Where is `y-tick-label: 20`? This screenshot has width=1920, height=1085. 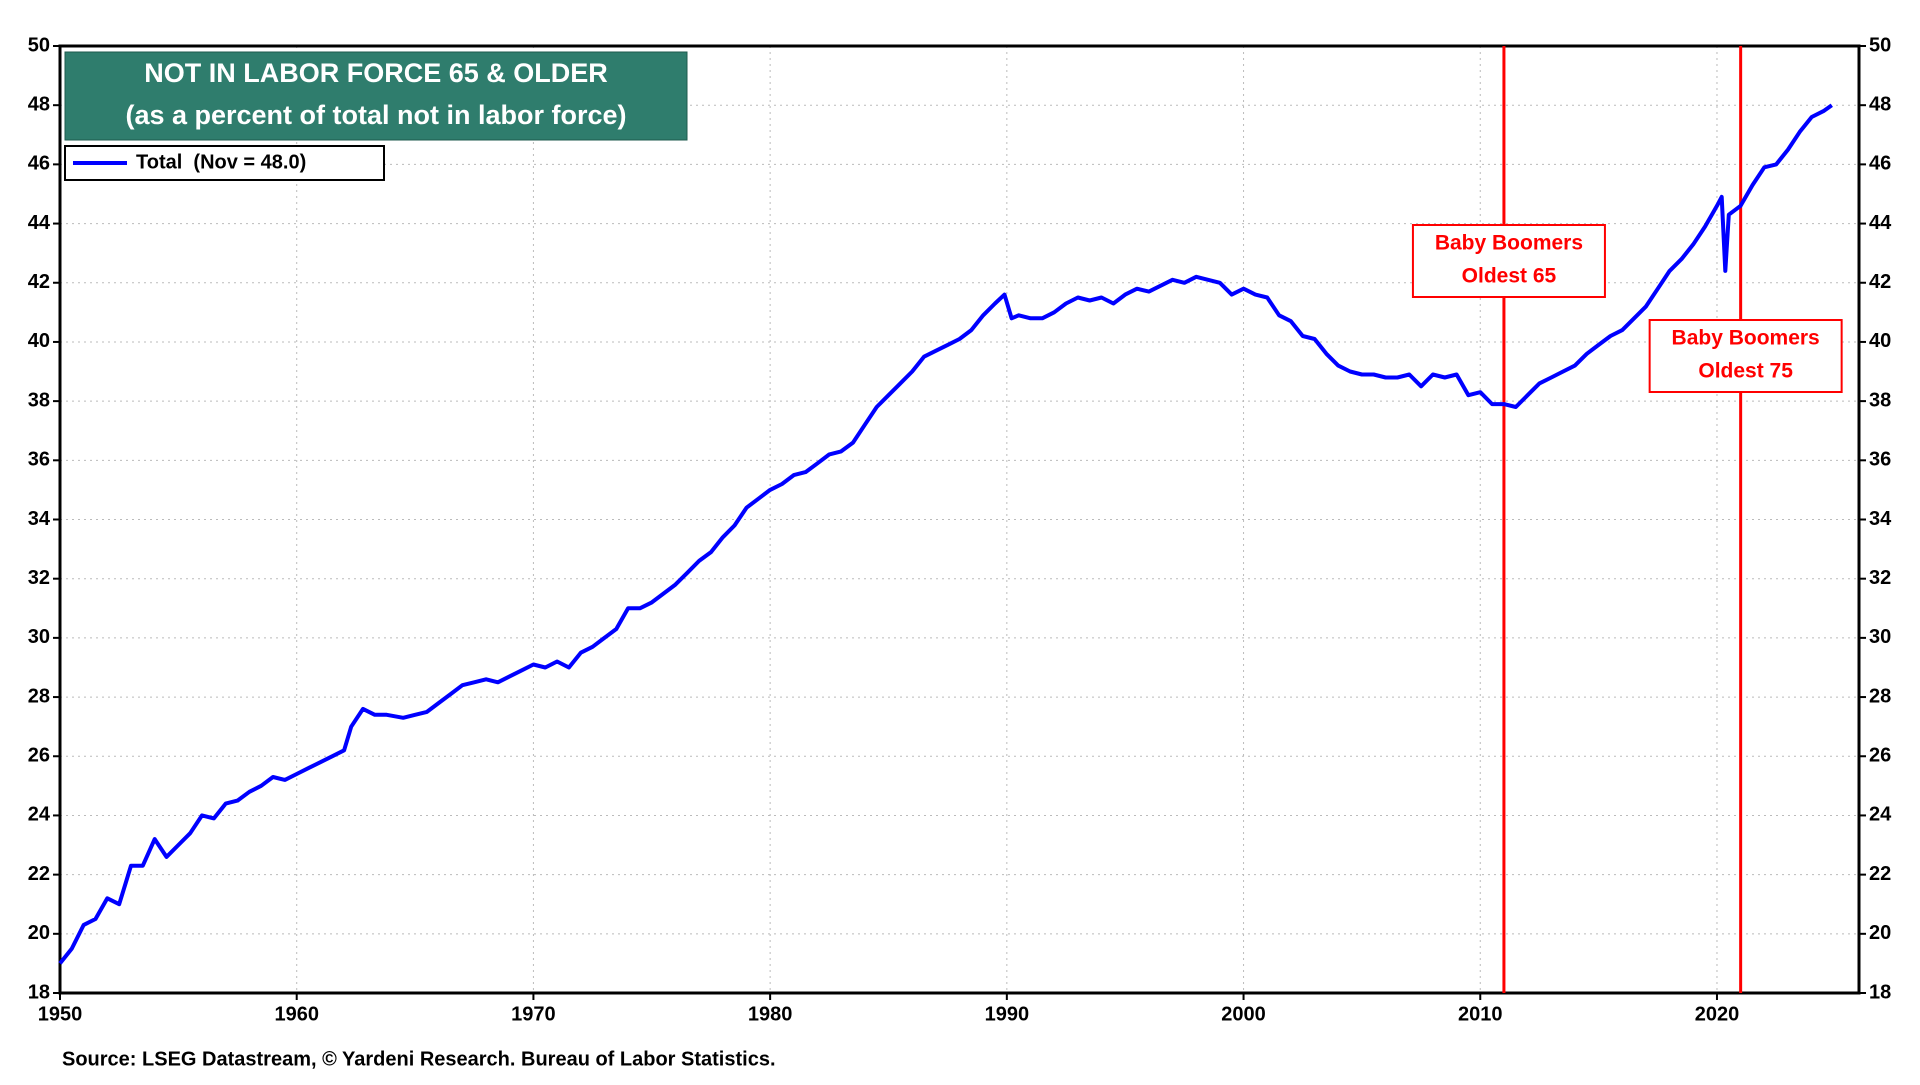 y-tick-label: 20 is located at coordinates (39, 933).